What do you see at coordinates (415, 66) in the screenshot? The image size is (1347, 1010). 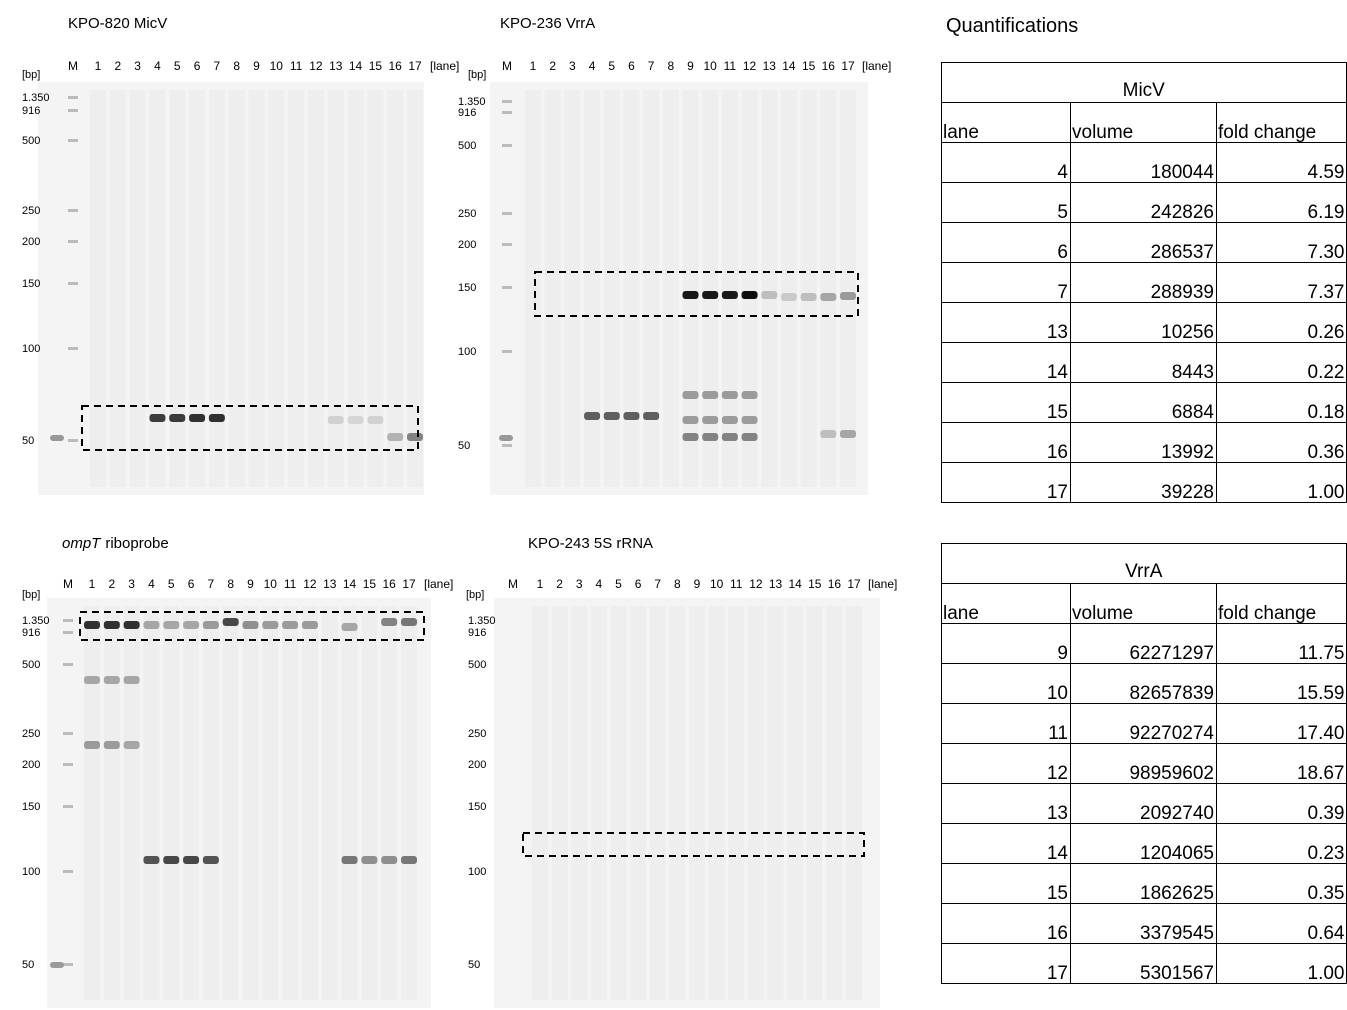 I see `lane-label: 17` at bounding box center [415, 66].